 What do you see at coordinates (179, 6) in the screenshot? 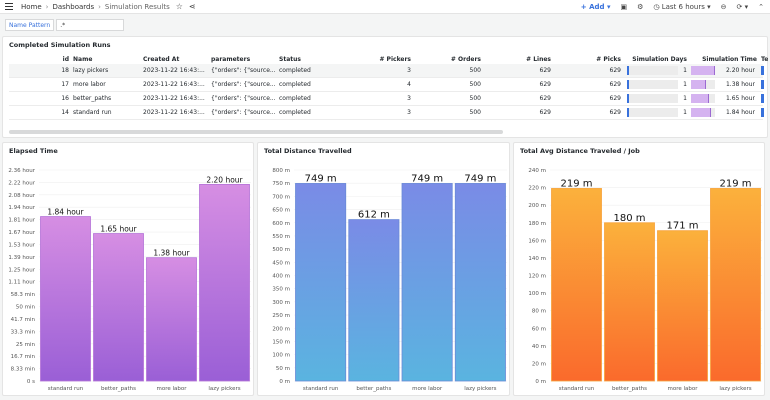
I see `star-icon: ☆` at bounding box center [179, 6].